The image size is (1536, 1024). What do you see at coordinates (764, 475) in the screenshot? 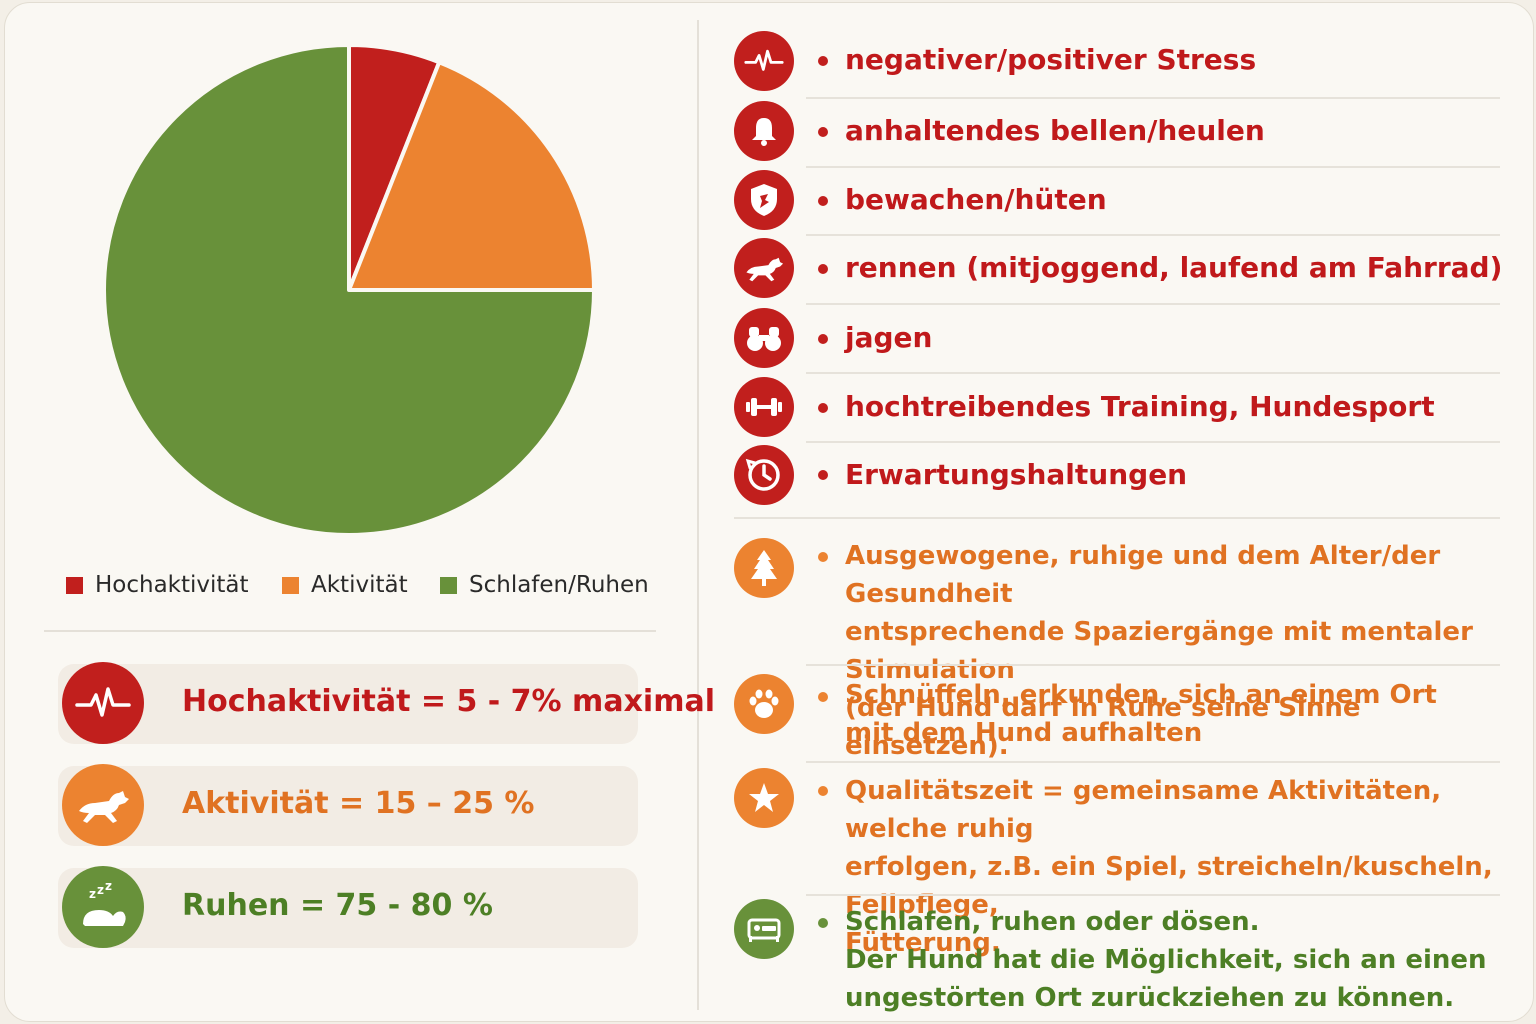
I see `clock-icon` at bounding box center [764, 475].